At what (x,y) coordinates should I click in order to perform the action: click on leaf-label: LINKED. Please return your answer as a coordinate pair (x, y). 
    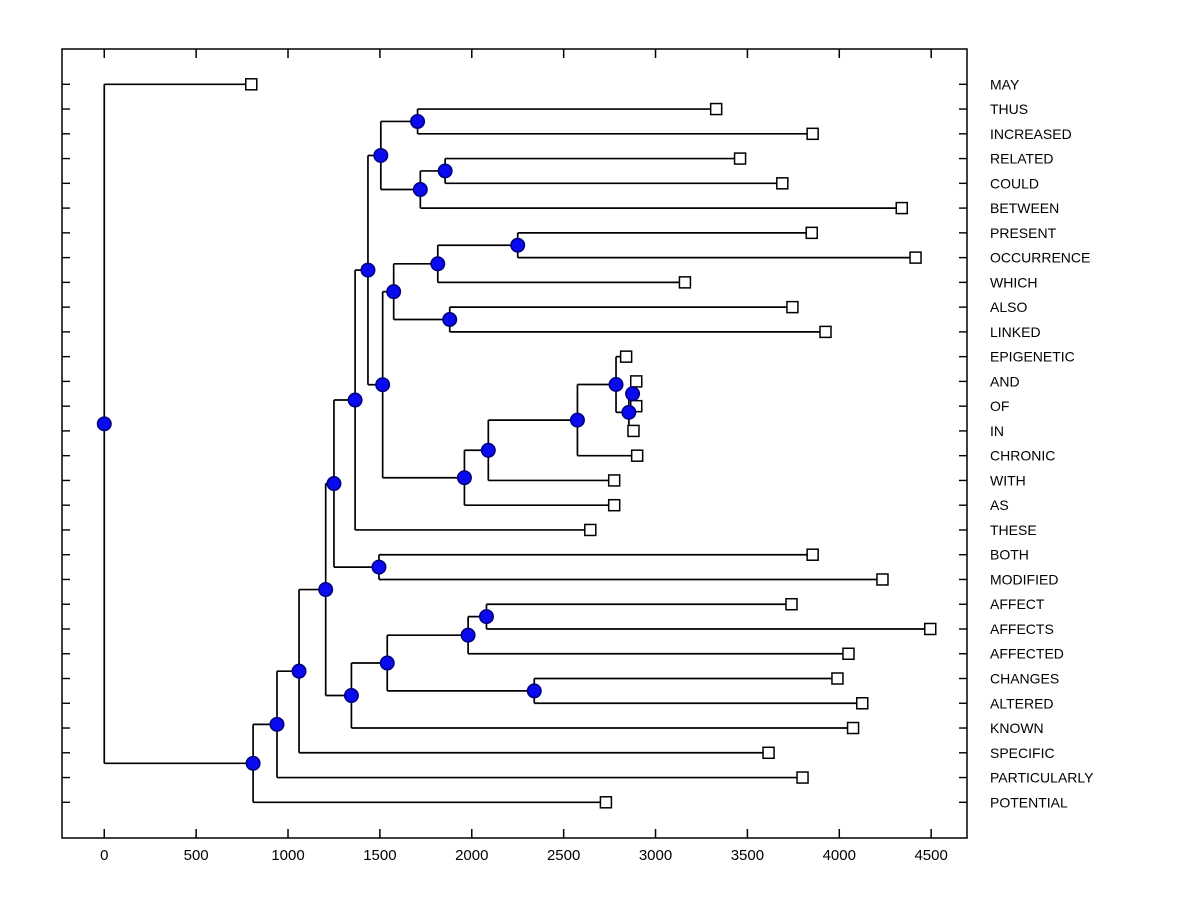
    Looking at the image, I should click on (1015, 332).